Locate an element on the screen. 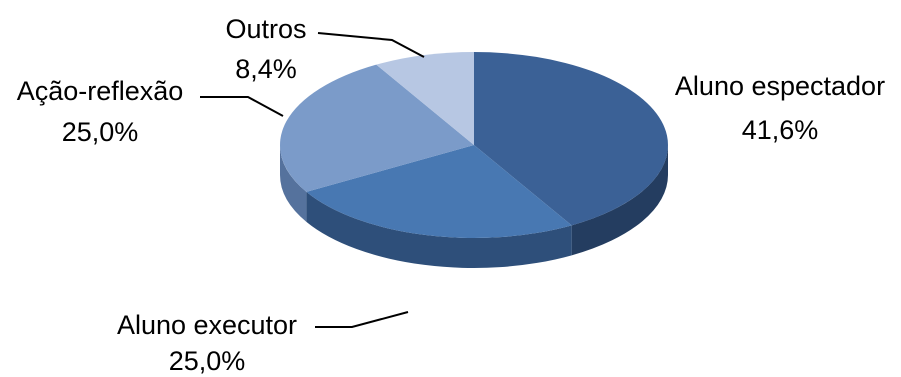  pie-side-acao-reflexao is located at coordinates (293, 183).